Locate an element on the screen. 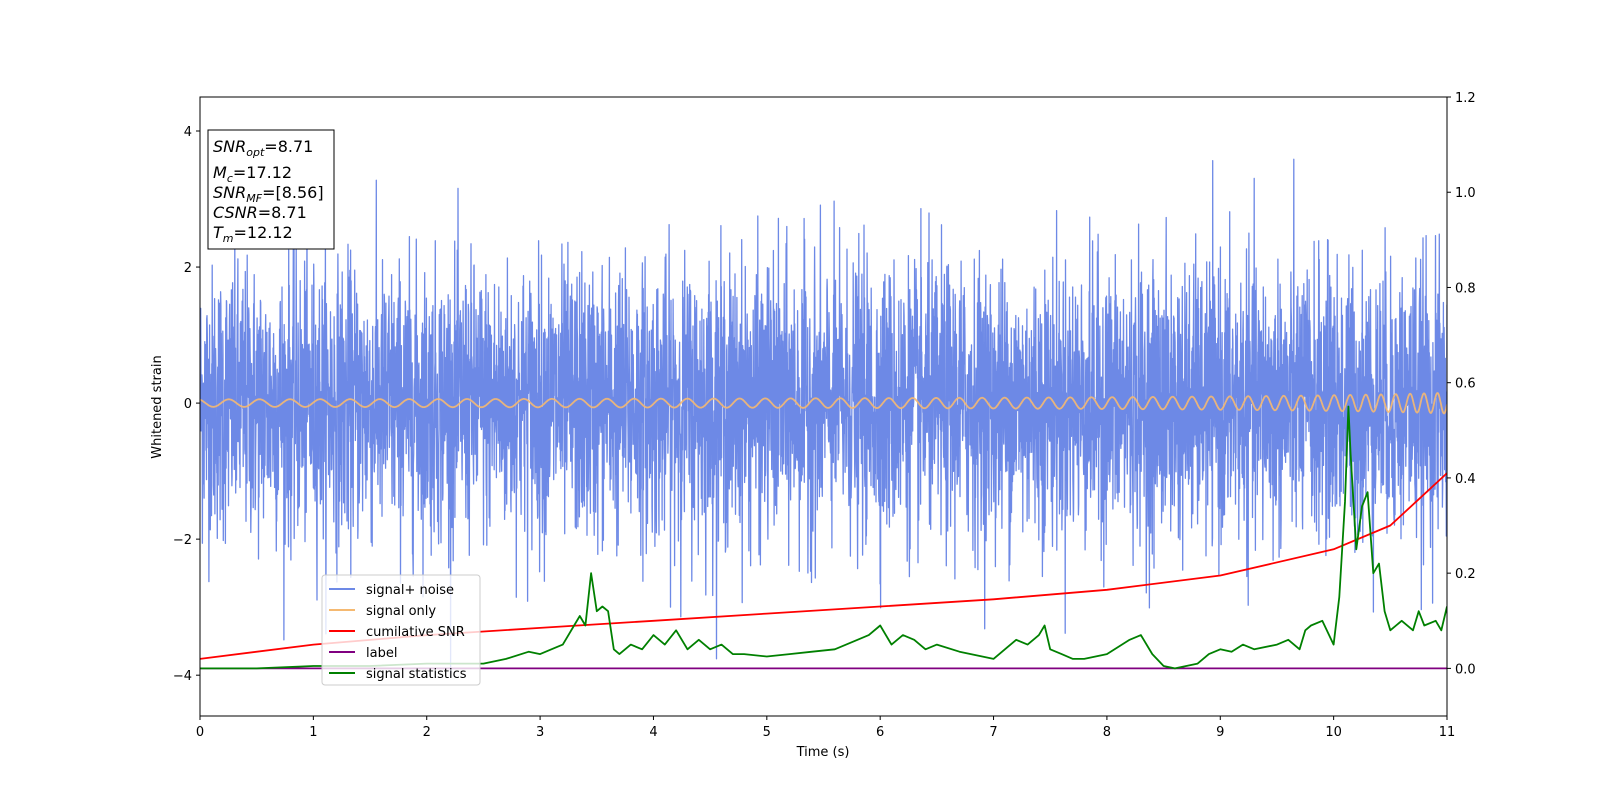  y-tick-label: 4 is located at coordinates (188, 132).